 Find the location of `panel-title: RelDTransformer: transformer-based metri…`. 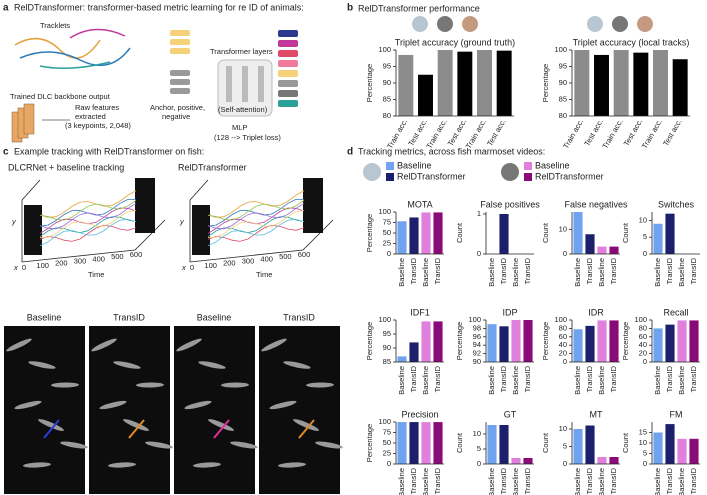

panel-title: RelDTransformer: transformer-based metri… is located at coordinates (159, 7).